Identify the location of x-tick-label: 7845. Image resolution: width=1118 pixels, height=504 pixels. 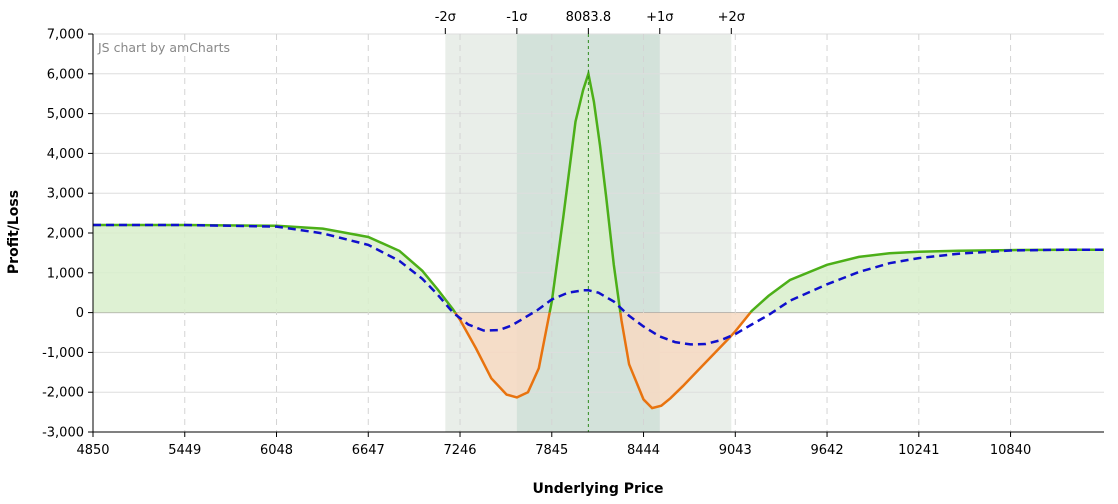
(551, 450).